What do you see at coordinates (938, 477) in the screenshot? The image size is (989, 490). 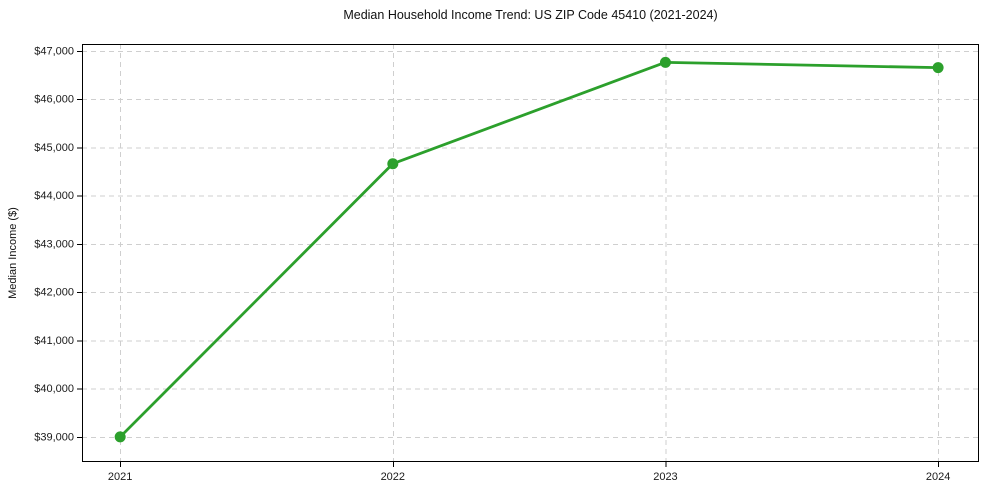 I see `x-tick-label: 2024` at bounding box center [938, 477].